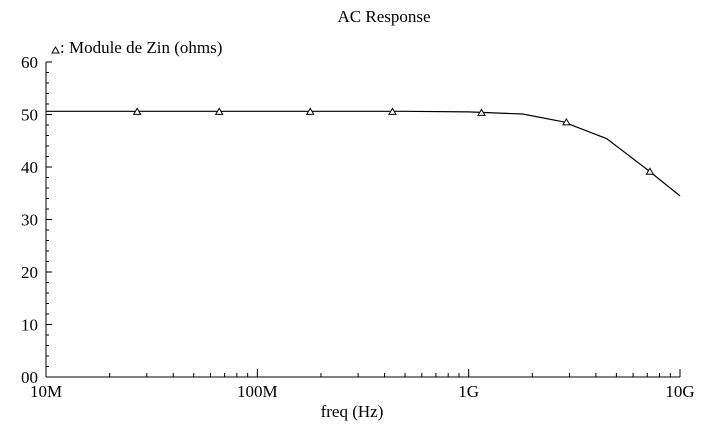 This screenshot has width=704, height=425. I want to click on y-tick-label: 50, so click(29, 115).